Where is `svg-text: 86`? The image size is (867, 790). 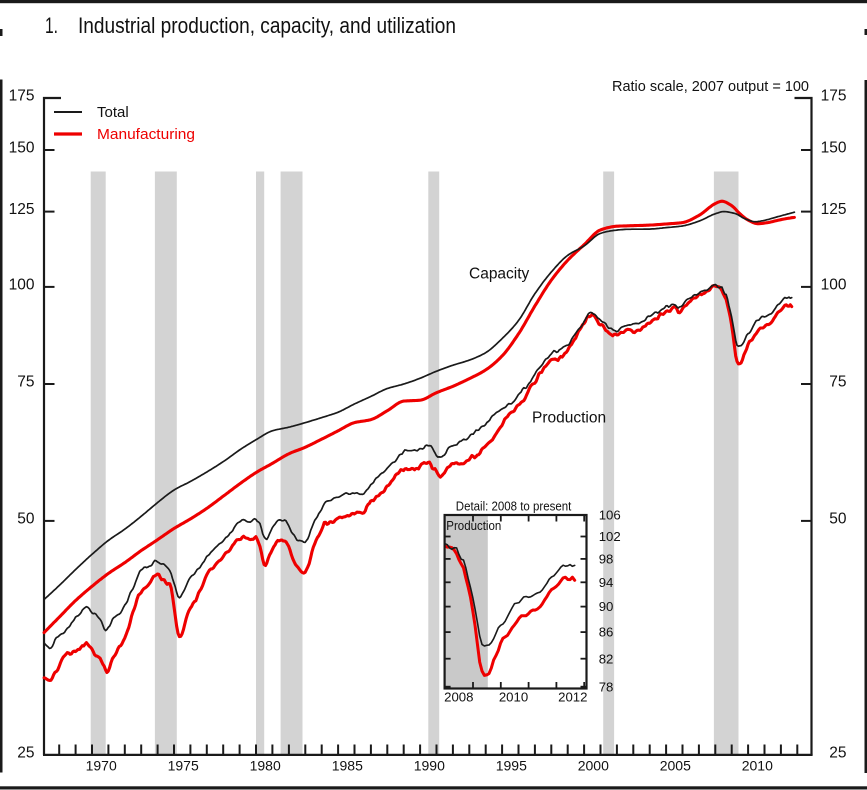 svg-text: 86 is located at coordinates (606, 632).